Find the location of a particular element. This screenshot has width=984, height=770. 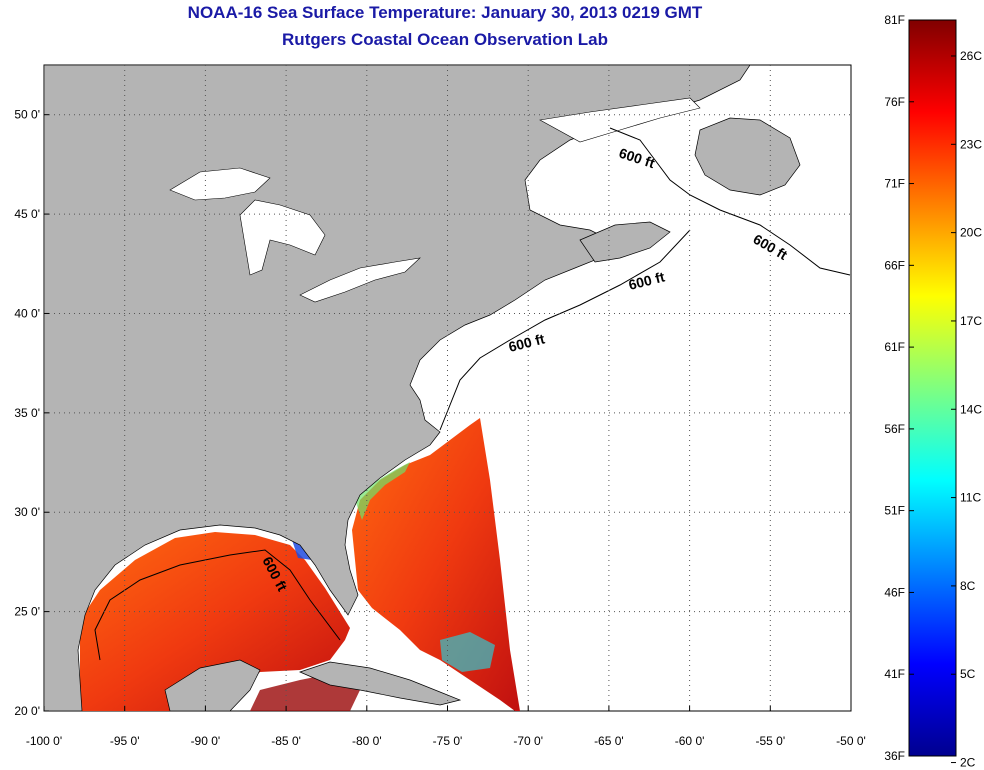

lon-tick-label: -60 0' is located at coordinates (690, 741).